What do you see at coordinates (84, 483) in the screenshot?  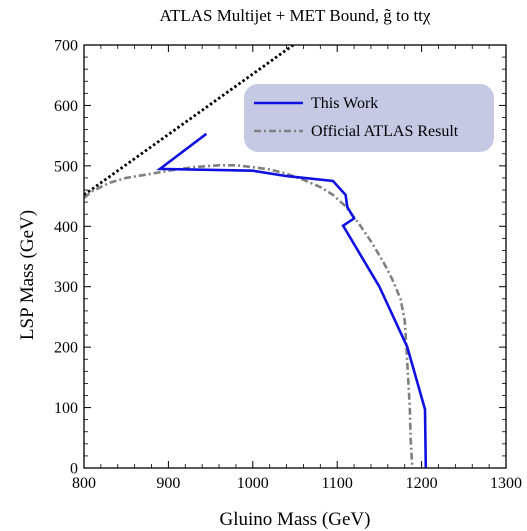 I see `x-tick-label: 800` at bounding box center [84, 483].